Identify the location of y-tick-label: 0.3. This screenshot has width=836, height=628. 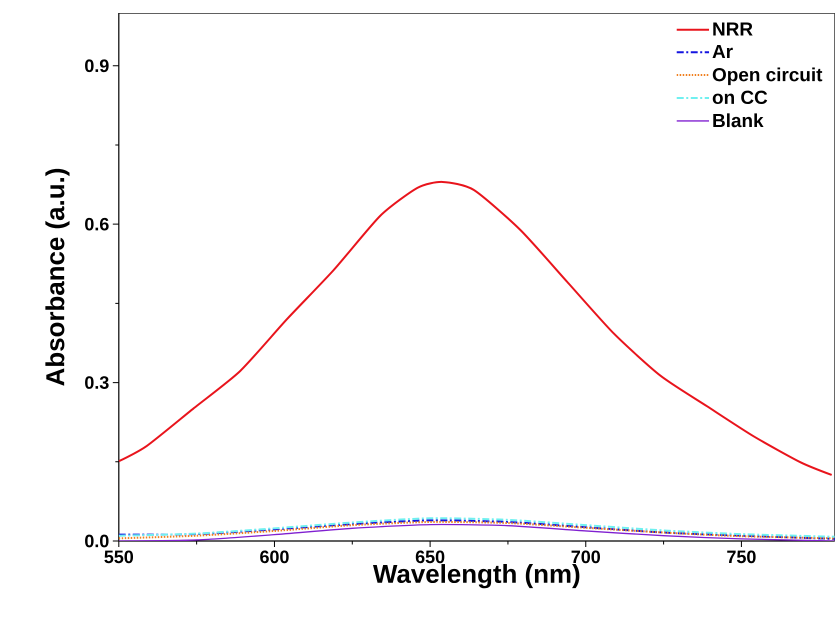
(97, 382).